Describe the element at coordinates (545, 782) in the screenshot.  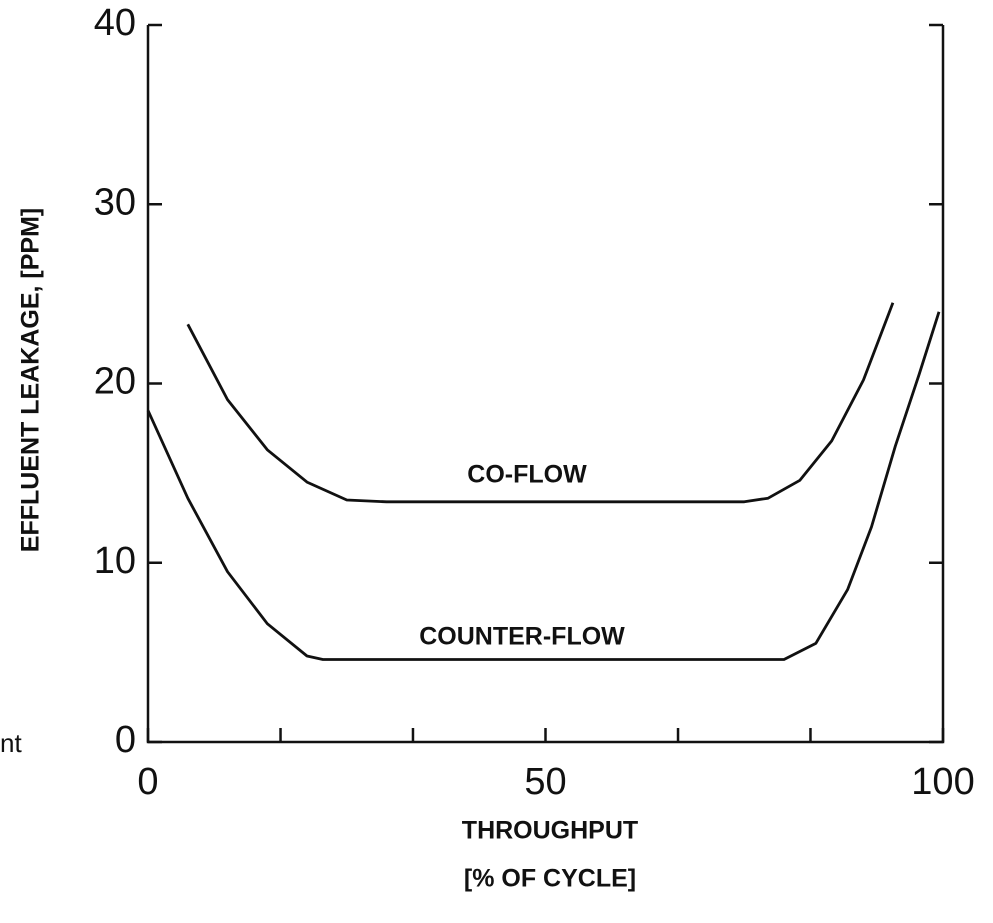
I see `x-tick-label: 50` at that location.